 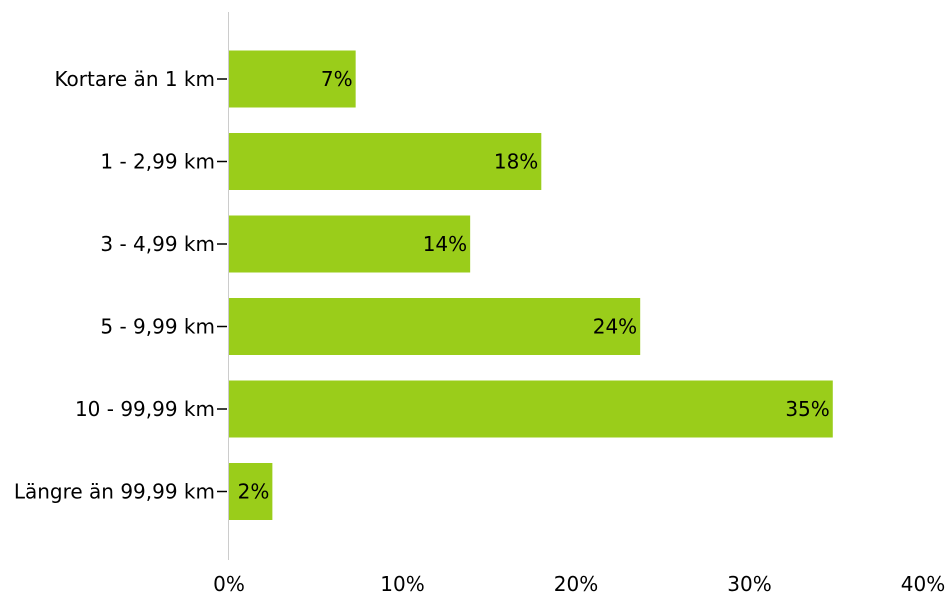 I want to click on x-tick-label-0: 0%, so click(x=229, y=584).